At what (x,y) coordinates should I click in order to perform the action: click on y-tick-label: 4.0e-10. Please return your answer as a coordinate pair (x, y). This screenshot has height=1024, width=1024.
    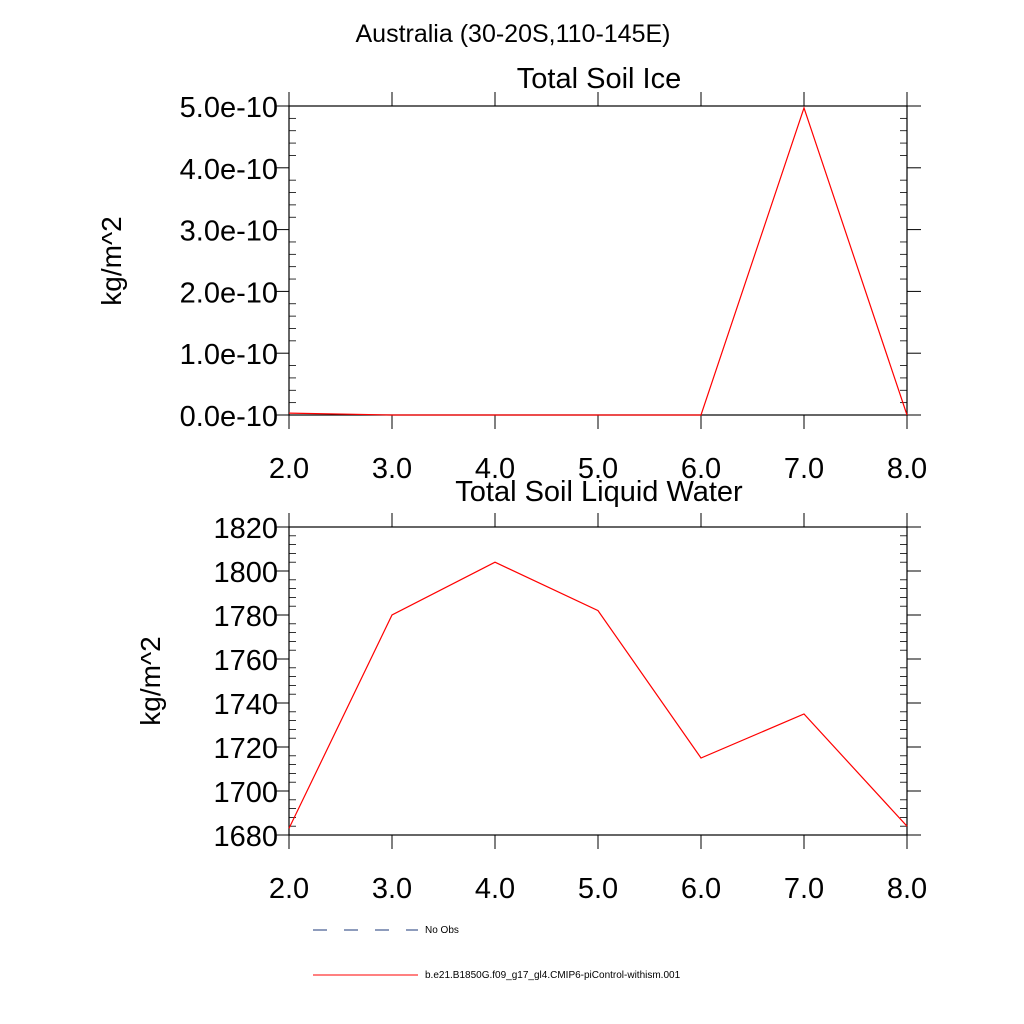
    Looking at the image, I should click on (229, 170).